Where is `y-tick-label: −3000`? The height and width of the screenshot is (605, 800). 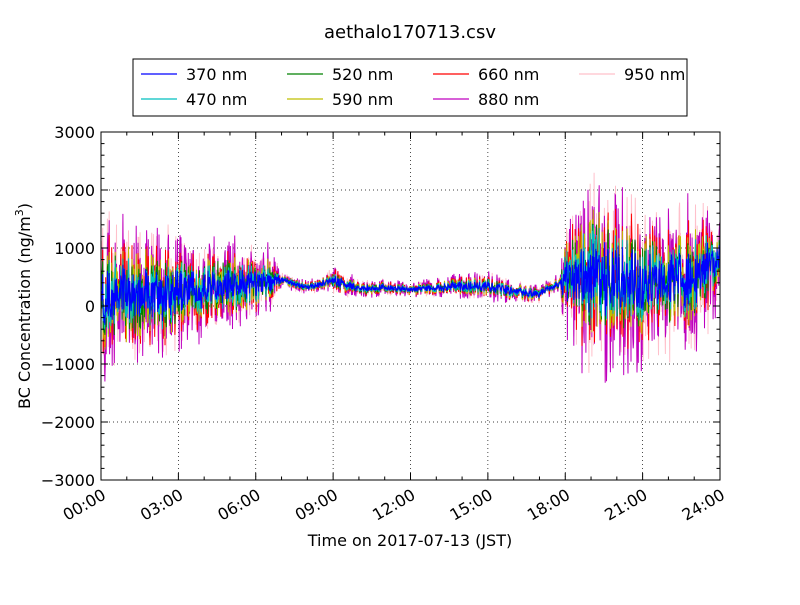 y-tick-label: −3000 is located at coordinates (68, 480).